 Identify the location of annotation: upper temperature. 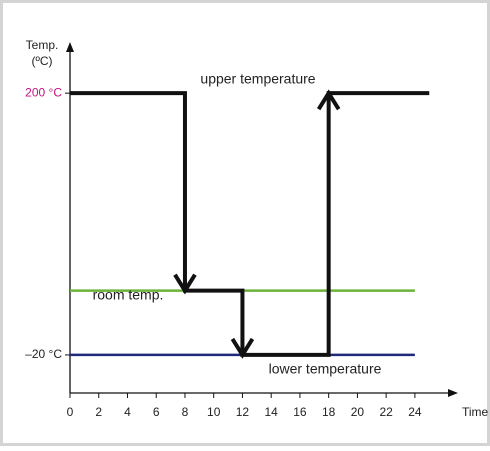
(257, 79).